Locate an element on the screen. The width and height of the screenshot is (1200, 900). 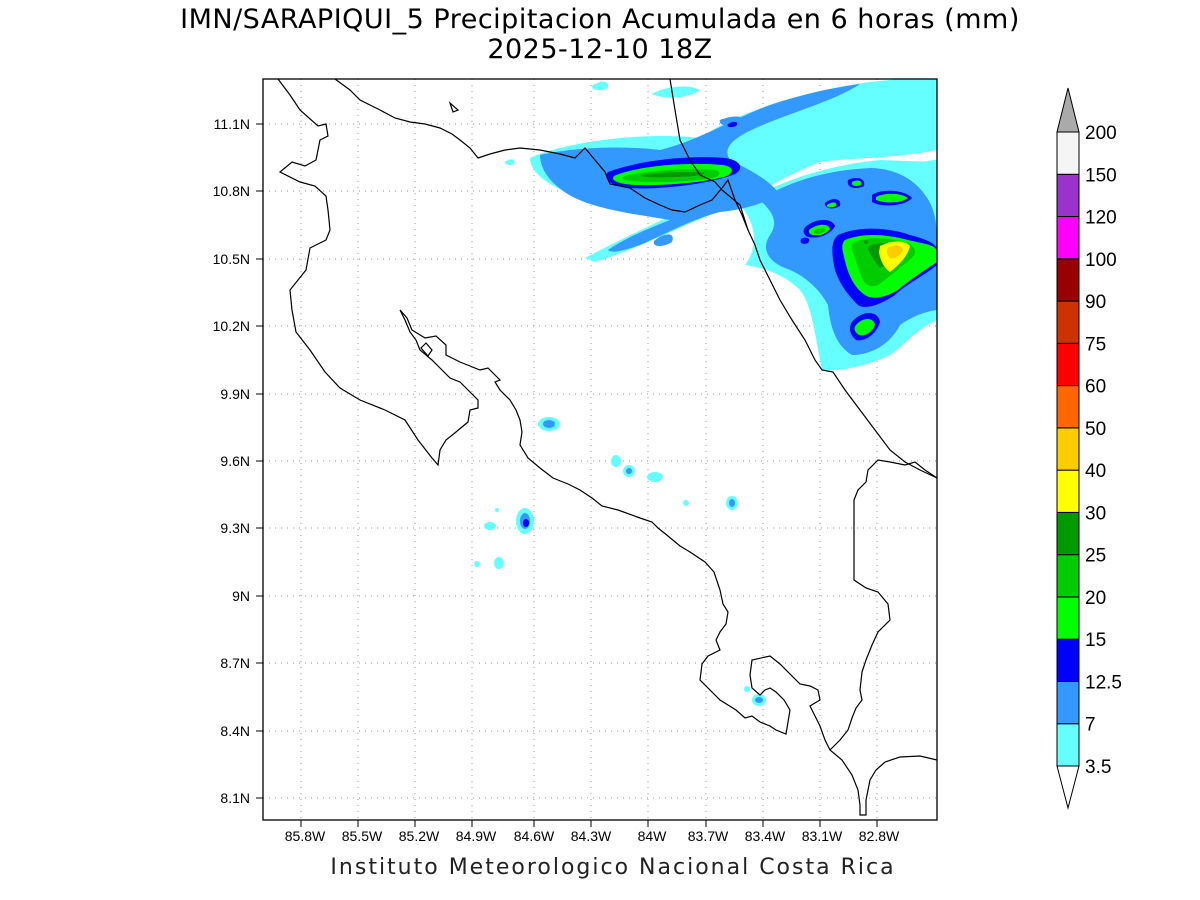
lon-label: 84.9W is located at coordinates (476, 836).